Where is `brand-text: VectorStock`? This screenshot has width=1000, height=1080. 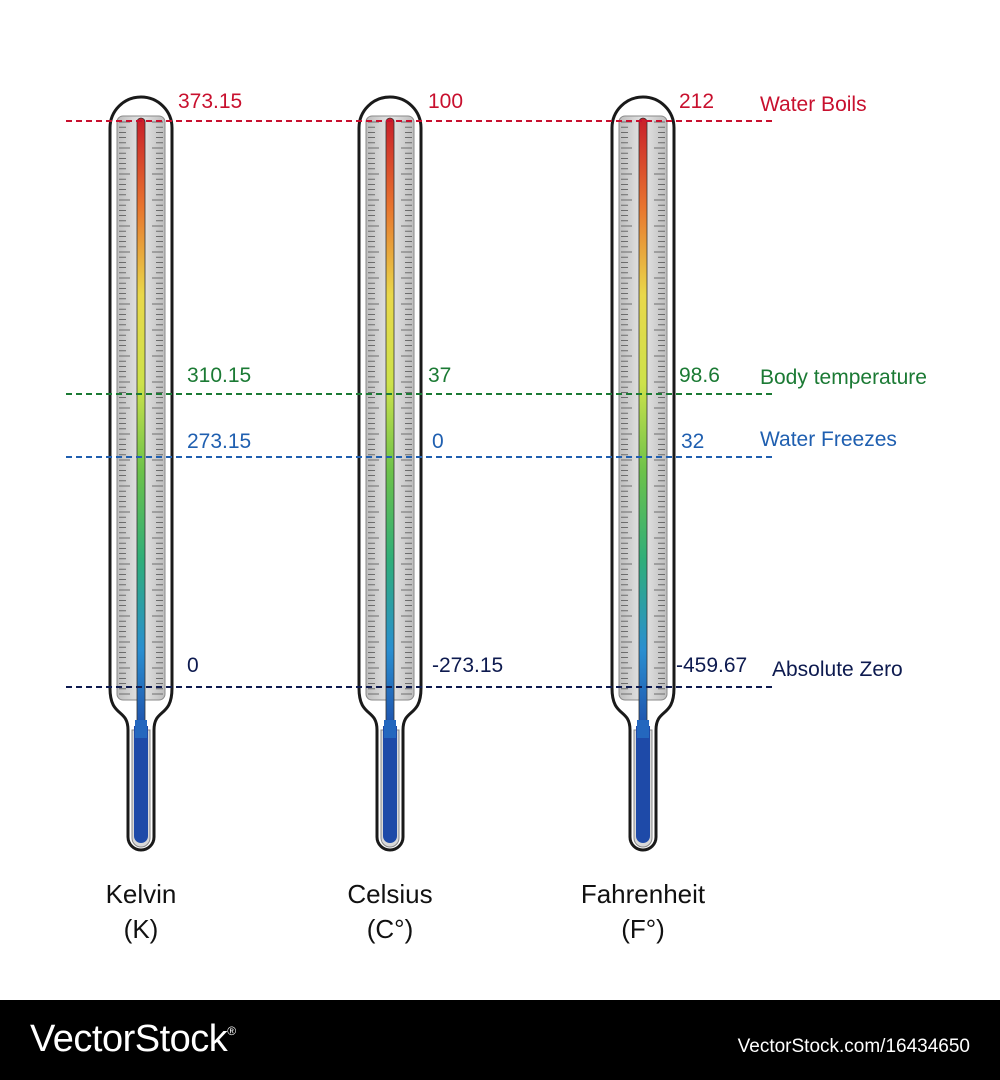
brand-text: VectorStock is located at coordinates (129, 1039).